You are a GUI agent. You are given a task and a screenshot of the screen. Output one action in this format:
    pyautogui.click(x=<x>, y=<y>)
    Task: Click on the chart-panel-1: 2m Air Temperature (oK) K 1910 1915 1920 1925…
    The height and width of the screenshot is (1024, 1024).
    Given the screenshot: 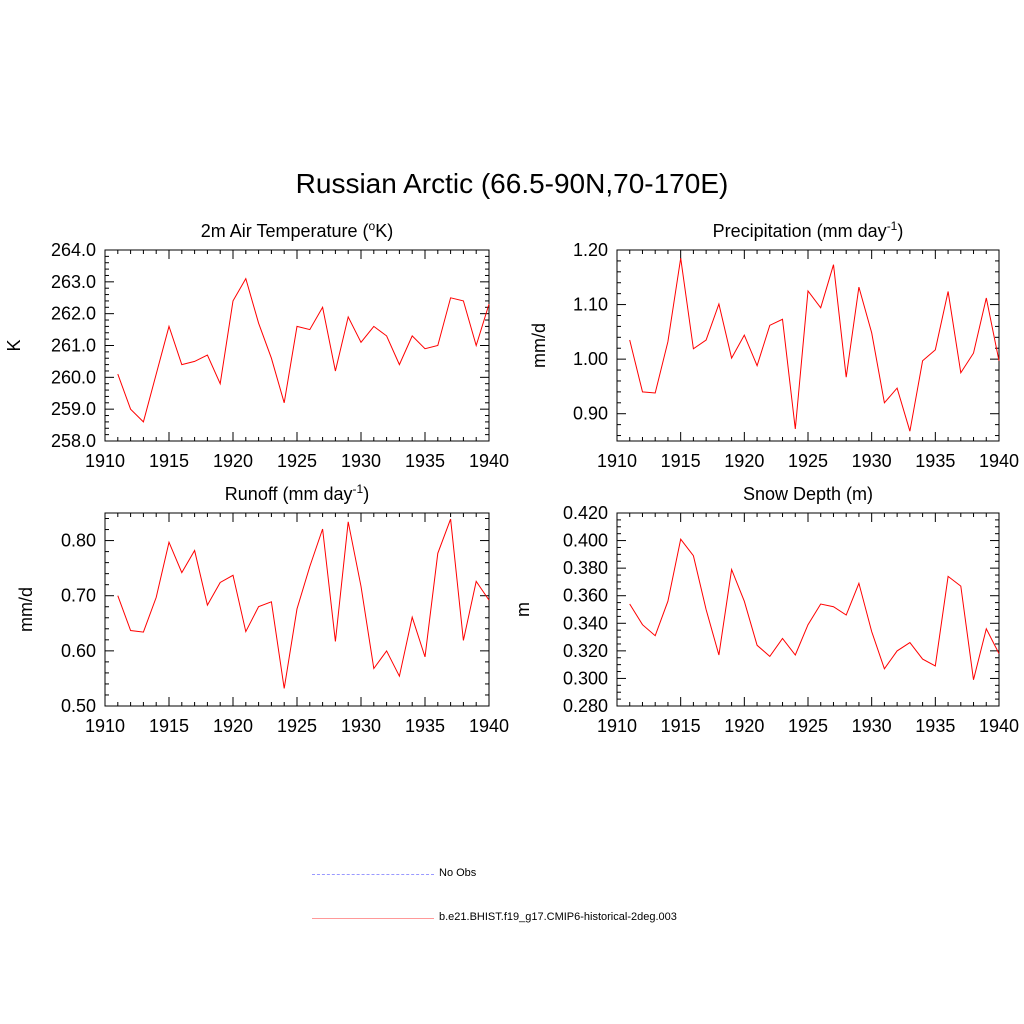 What is the action you would take?
    pyautogui.click(x=256, y=345)
    